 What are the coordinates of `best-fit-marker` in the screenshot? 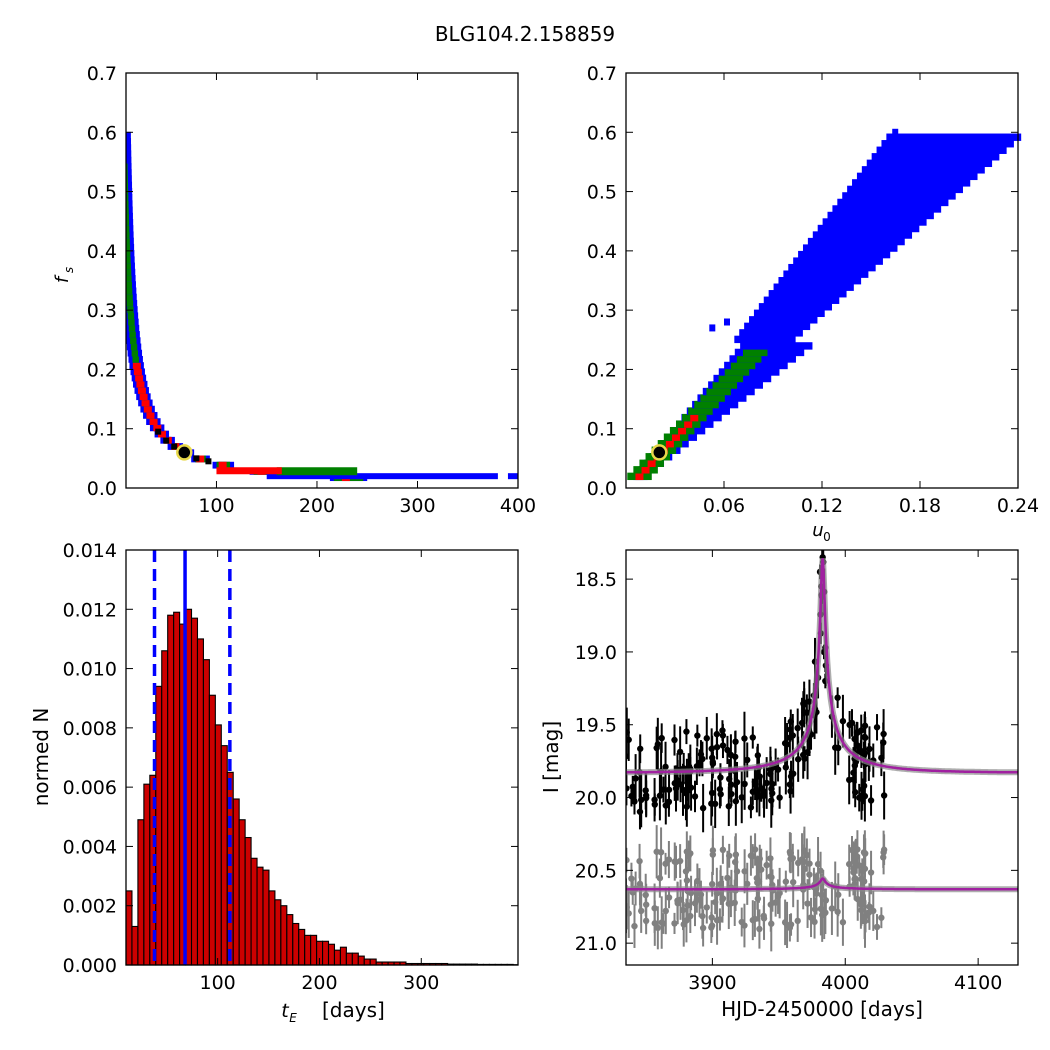 It's located at (659, 452).